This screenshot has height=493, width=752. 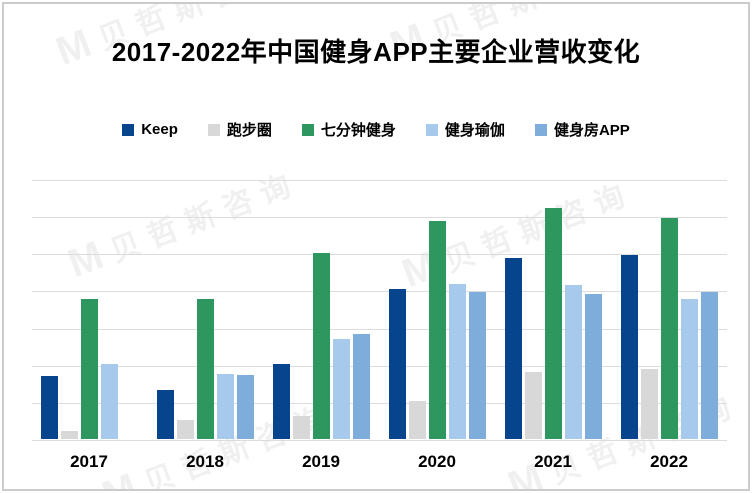 I want to click on bar-series2-2020, so click(x=437, y=330).